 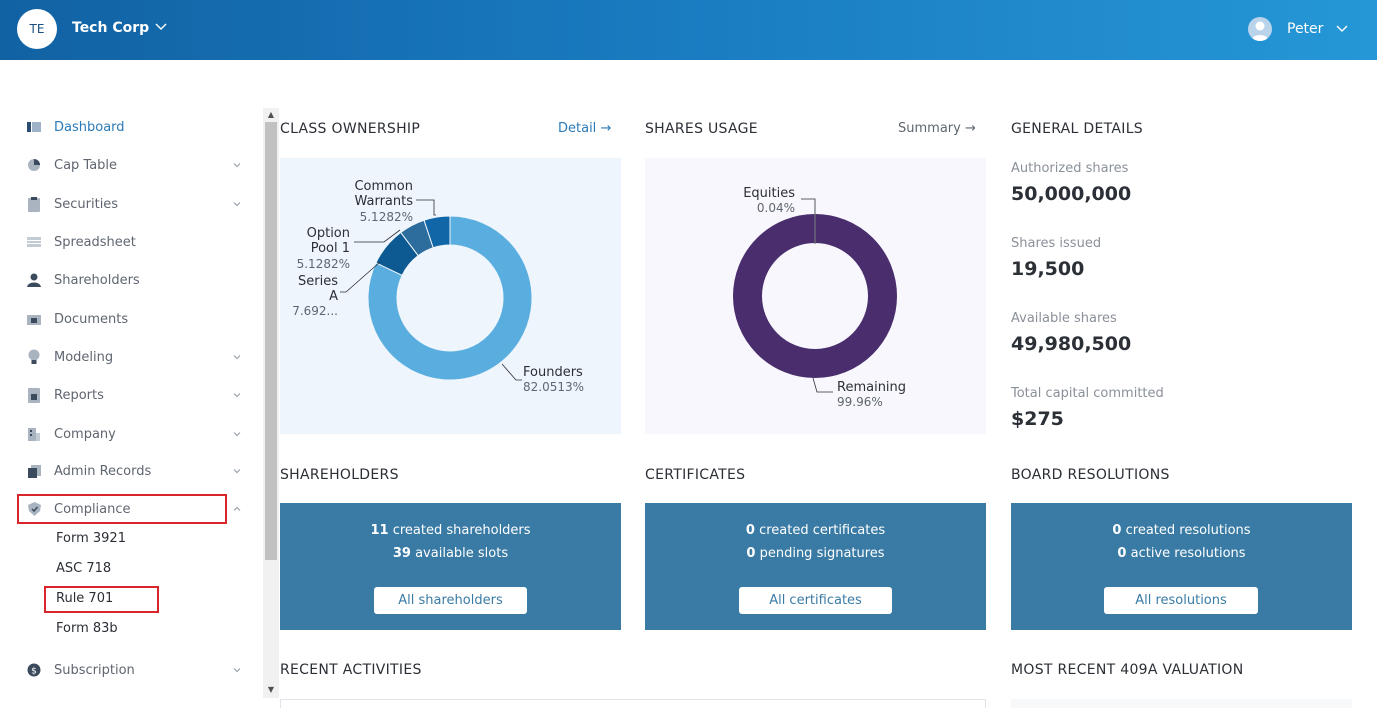 I want to click on sidebar-item-company: Company, so click(x=125, y=434).